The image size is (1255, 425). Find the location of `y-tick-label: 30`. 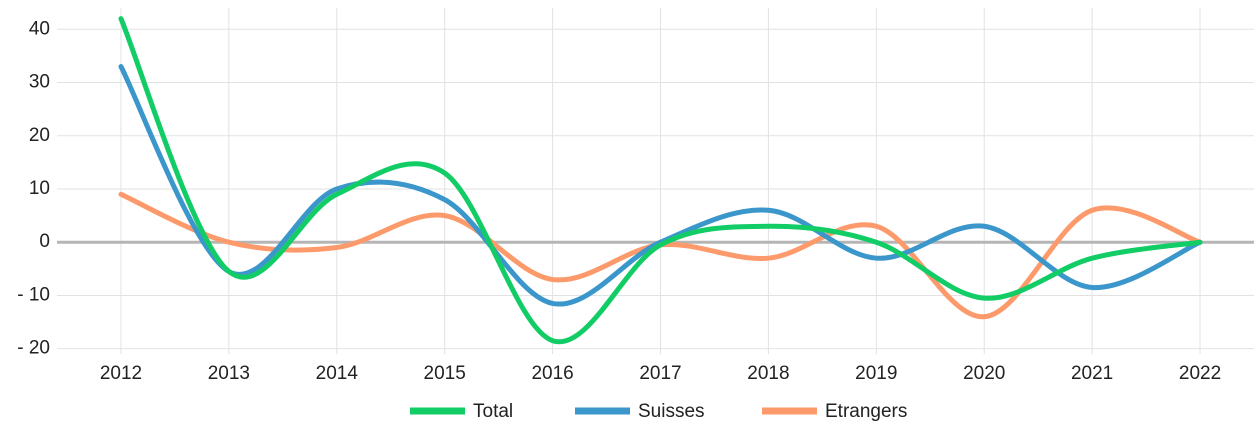

y-tick-label: 30 is located at coordinates (39, 82).